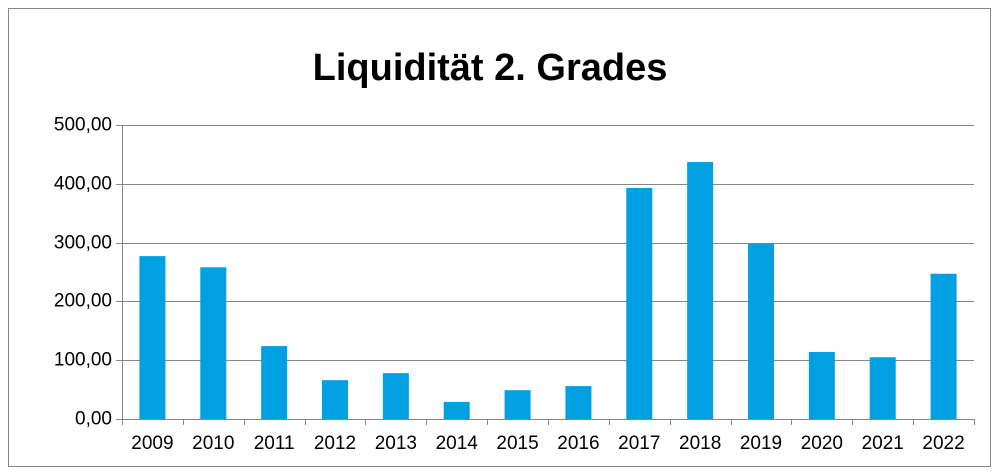 The width and height of the screenshot is (994, 475). Describe the element at coordinates (83, 301) in the screenshot. I see `y-tick-label: 200,00` at that location.